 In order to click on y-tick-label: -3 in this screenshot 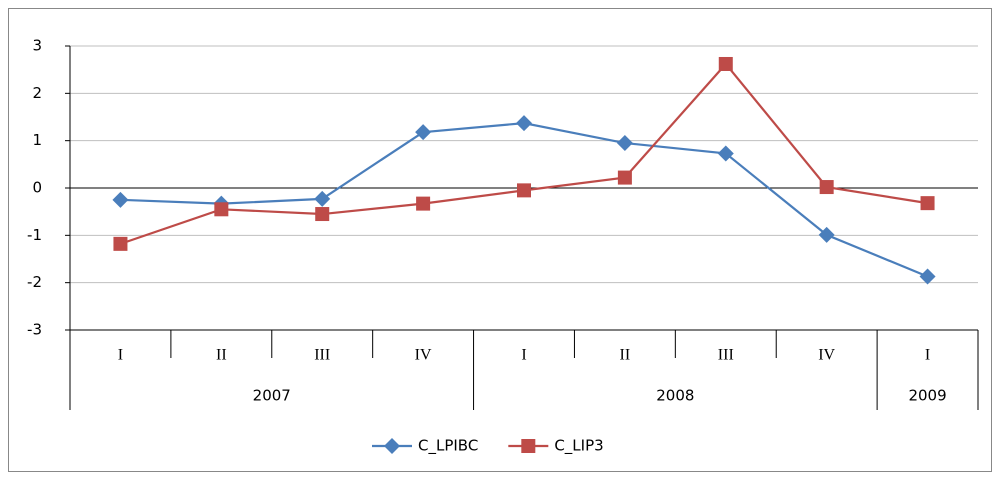, I will do `click(34, 330)`.